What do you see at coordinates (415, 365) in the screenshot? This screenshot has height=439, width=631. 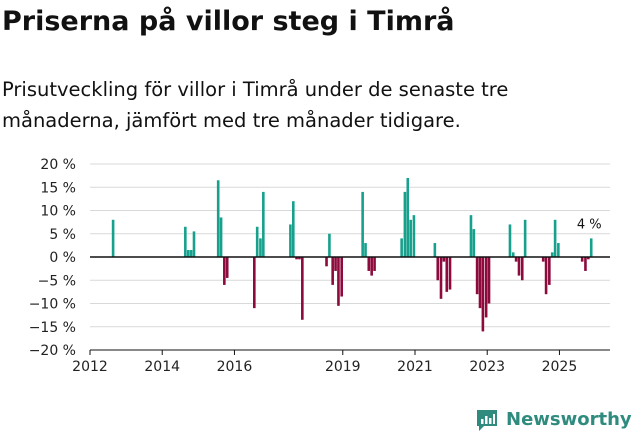 I see `x-tick-label: 2021` at bounding box center [415, 365].